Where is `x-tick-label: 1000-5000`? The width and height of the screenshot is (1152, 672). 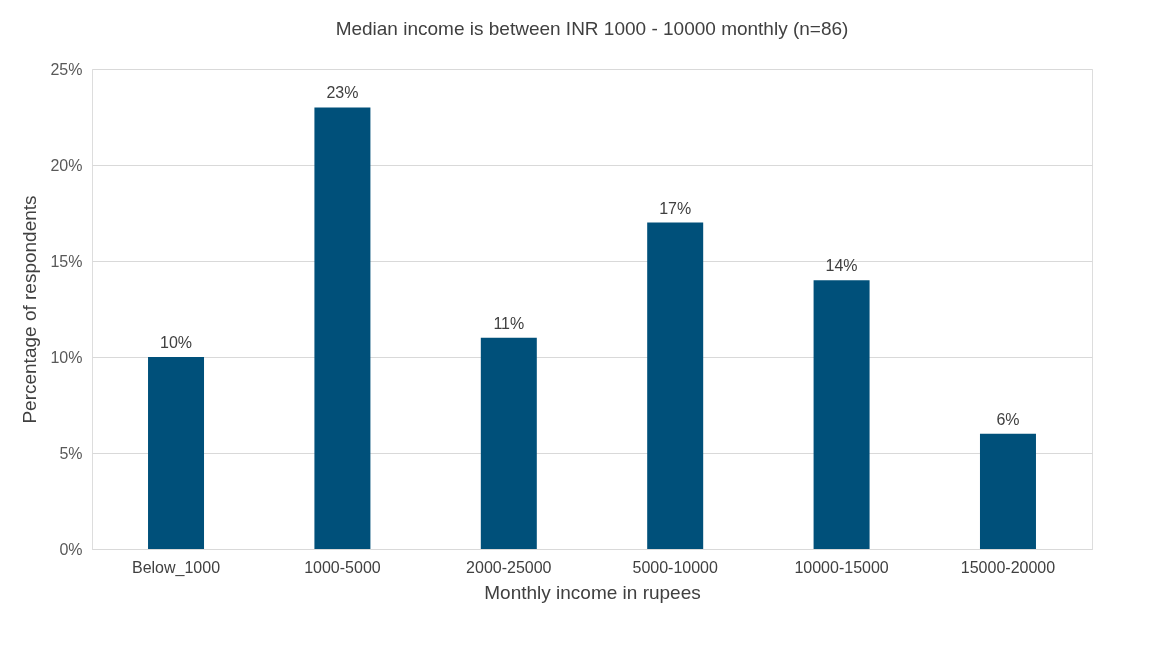 x-tick-label: 1000-5000 is located at coordinates (342, 567).